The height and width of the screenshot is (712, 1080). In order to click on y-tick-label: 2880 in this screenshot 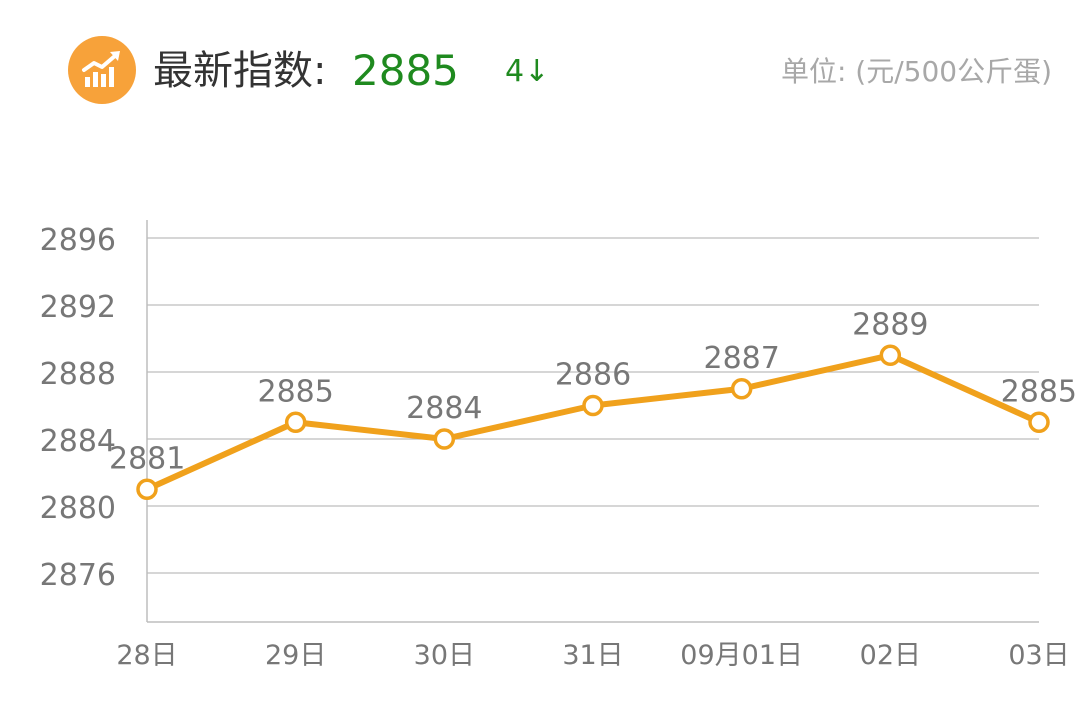, I will do `click(78, 508)`.